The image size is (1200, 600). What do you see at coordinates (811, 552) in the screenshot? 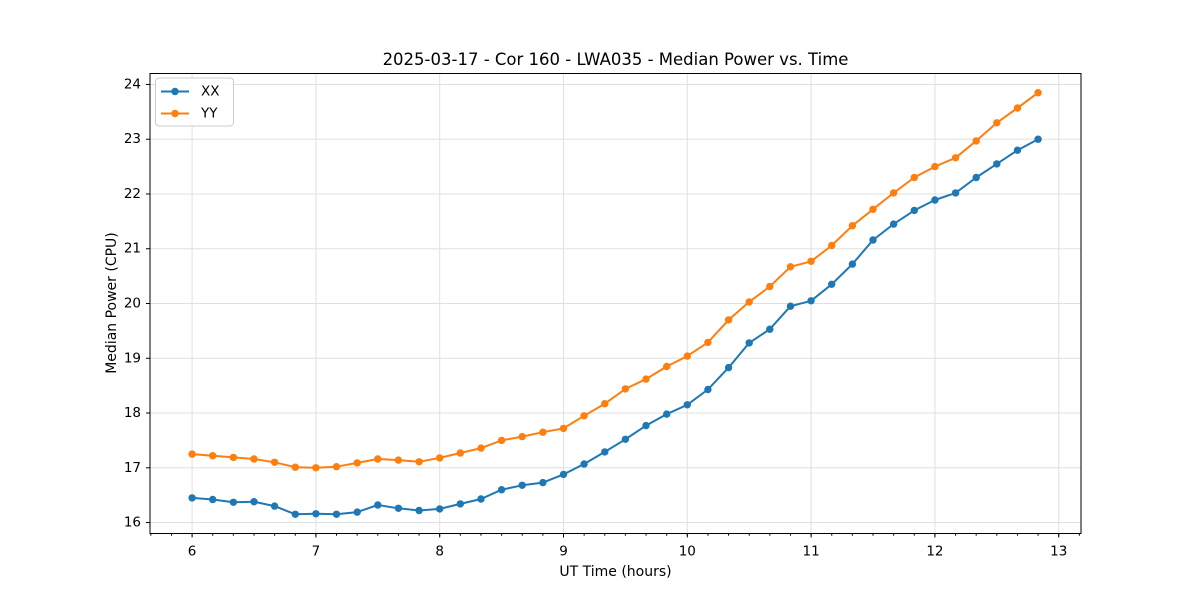
I see `x-tick-label: 11` at bounding box center [811, 552].